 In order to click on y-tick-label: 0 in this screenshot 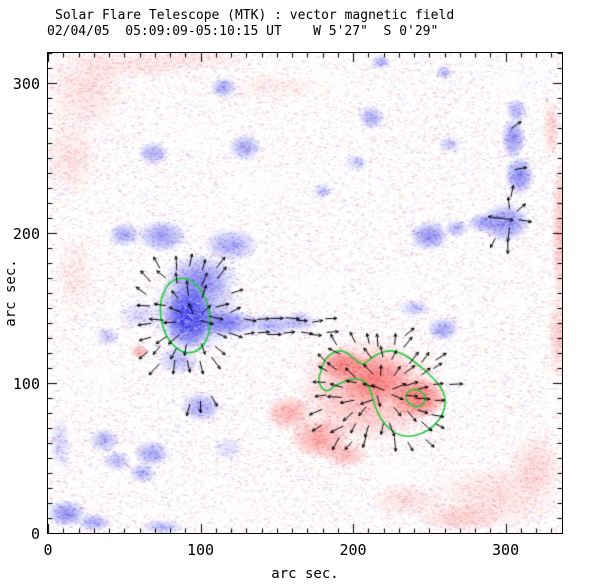, I will do `click(35, 534)`.